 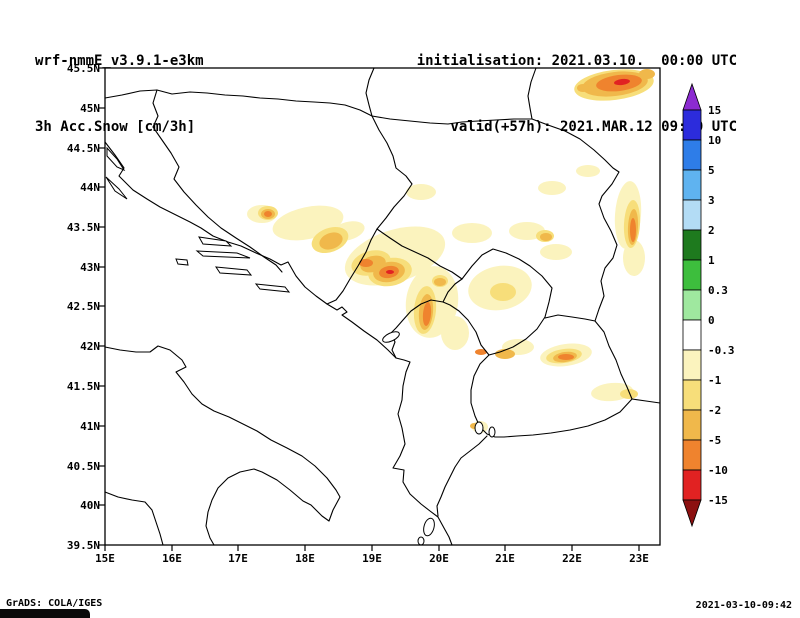 What do you see at coordinates (83, 466) in the screenshot?
I see `lat-tick-label: 40.5N` at bounding box center [83, 466].